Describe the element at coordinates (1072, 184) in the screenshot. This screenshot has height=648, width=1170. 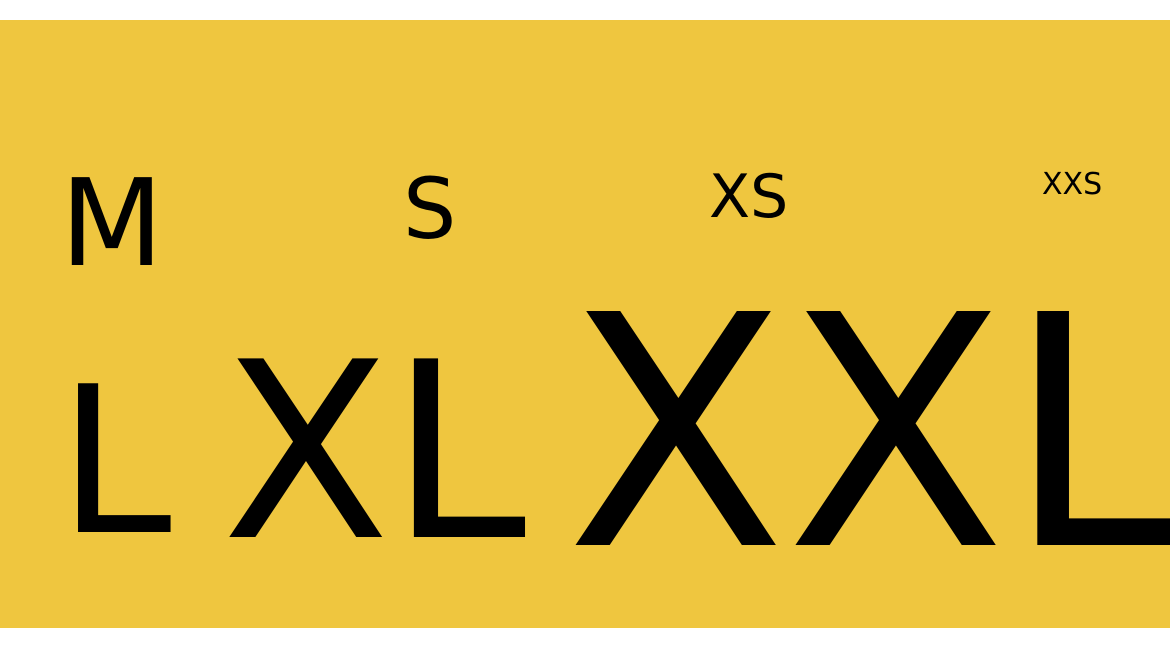
I see `size-label-xxs: XXS` at that location.